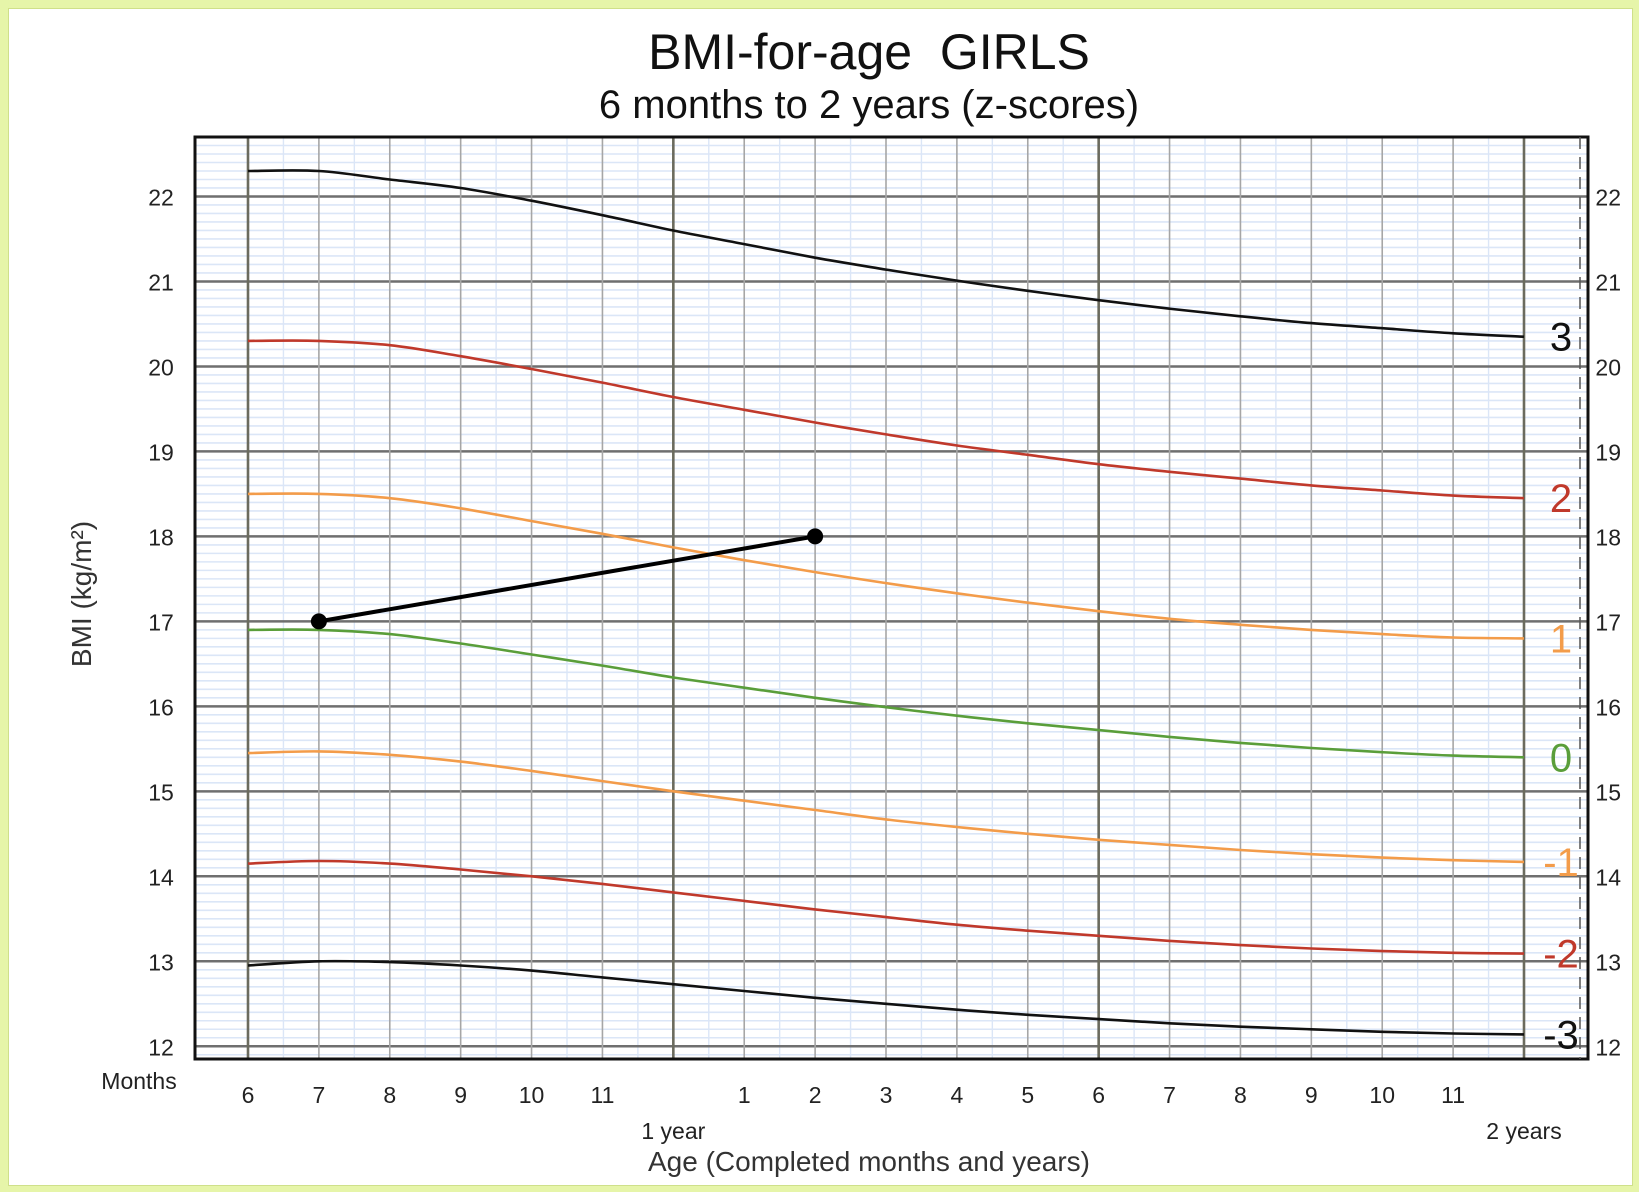  Describe the element at coordinates (161, 622) in the screenshot. I see `y-tick-label-left: 17` at that location.